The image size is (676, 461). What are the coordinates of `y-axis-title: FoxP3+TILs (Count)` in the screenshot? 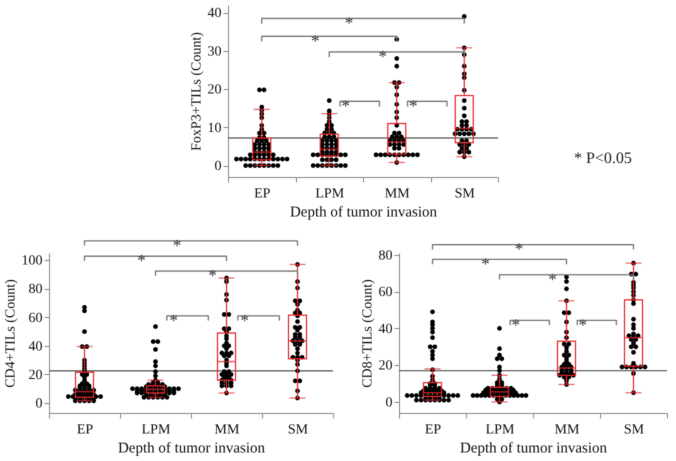 It's located at (197, 91).